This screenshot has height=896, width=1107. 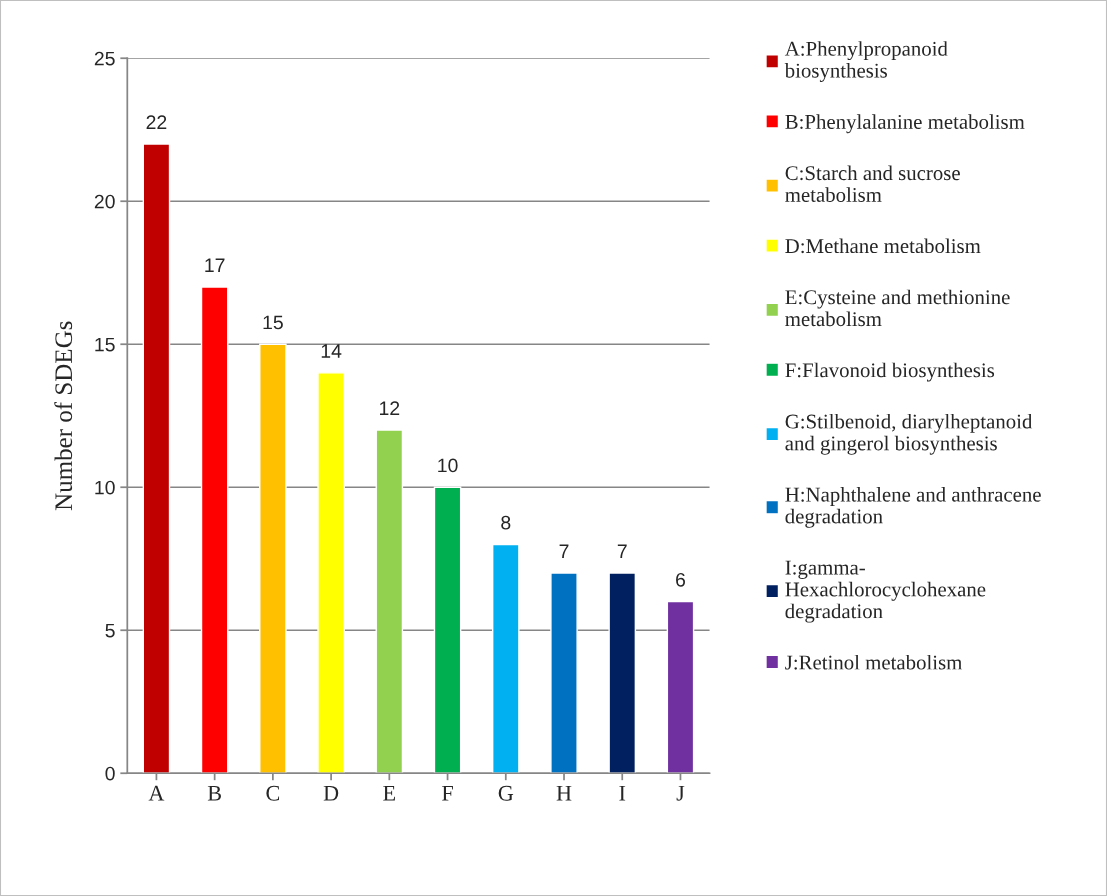 What do you see at coordinates (448, 465) in the screenshot?
I see `data-label: 10` at bounding box center [448, 465].